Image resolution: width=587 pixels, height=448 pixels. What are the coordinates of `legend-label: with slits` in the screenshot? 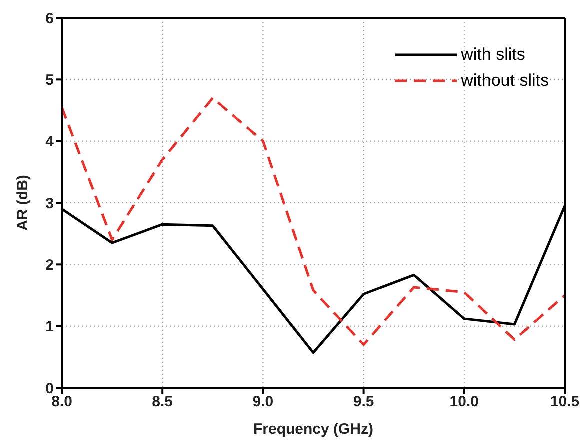 It's located at (493, 55).